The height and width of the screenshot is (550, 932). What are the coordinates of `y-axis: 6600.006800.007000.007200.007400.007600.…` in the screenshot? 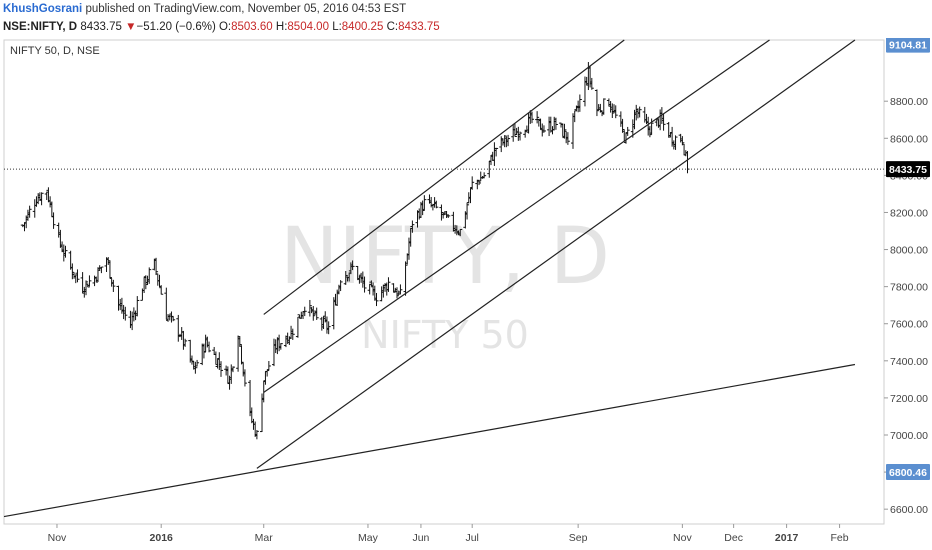 It's located at (906, 306).